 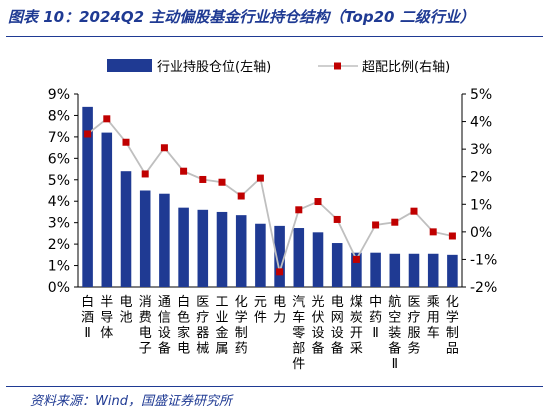 What do you see at coordinates (59, 181) in the screenshot?
I see `left-axis-tick-label: 5%` at bounding box center [59, 181].